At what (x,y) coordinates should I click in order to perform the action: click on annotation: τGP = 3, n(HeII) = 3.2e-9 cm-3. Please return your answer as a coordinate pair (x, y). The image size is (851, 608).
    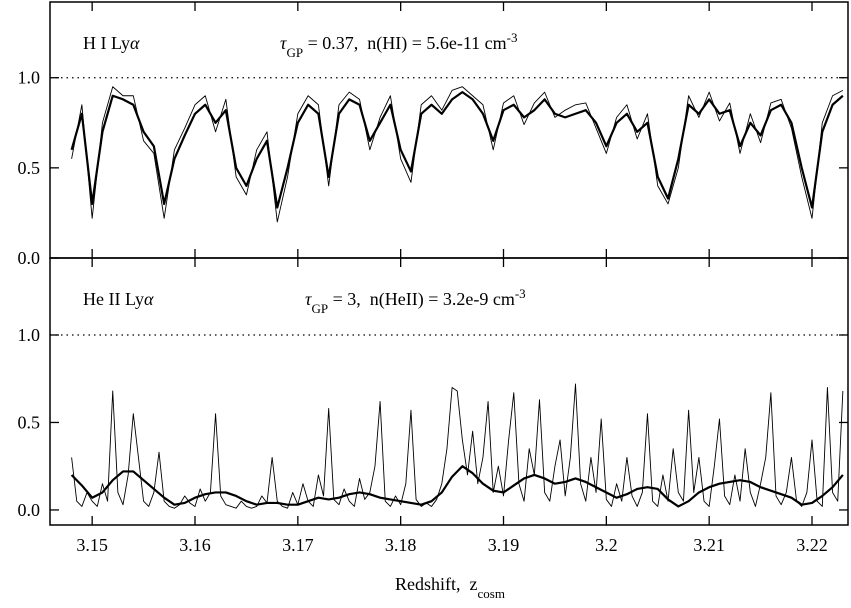
    Looking at the image, I should click on (415, 301).